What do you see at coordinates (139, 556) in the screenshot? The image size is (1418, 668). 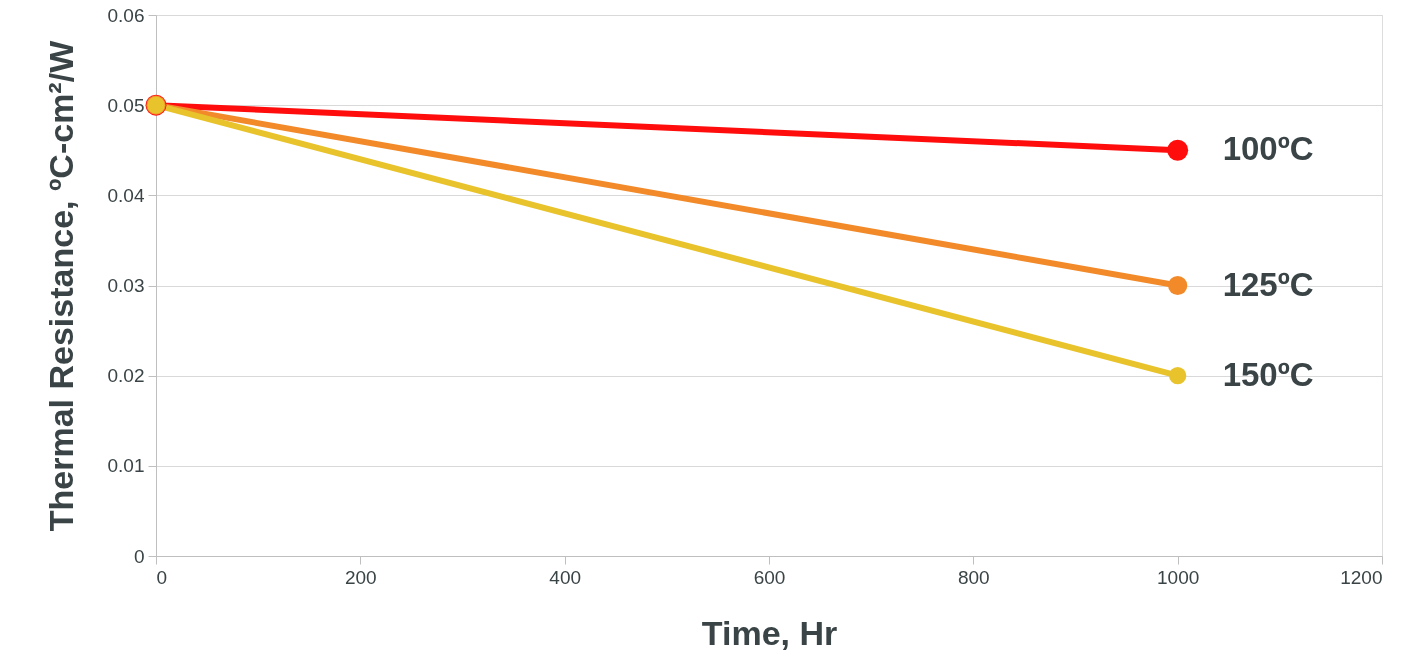 I see `y-tick-label: 0` at bounding box center [139, 556].